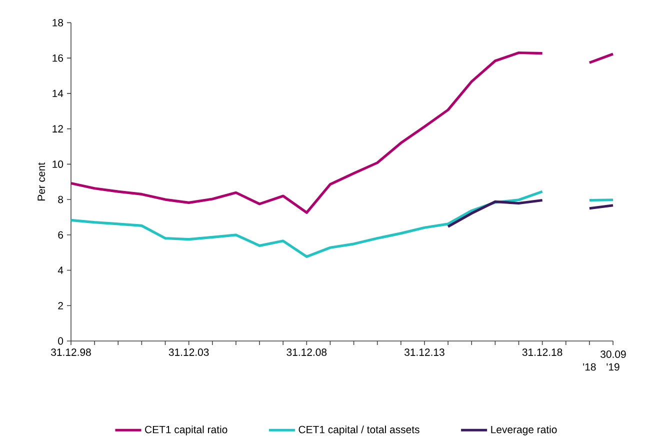 This screenshot has height=438, width=645. I want to click on x-tick-label: 31.12.08, so click(306, 352).